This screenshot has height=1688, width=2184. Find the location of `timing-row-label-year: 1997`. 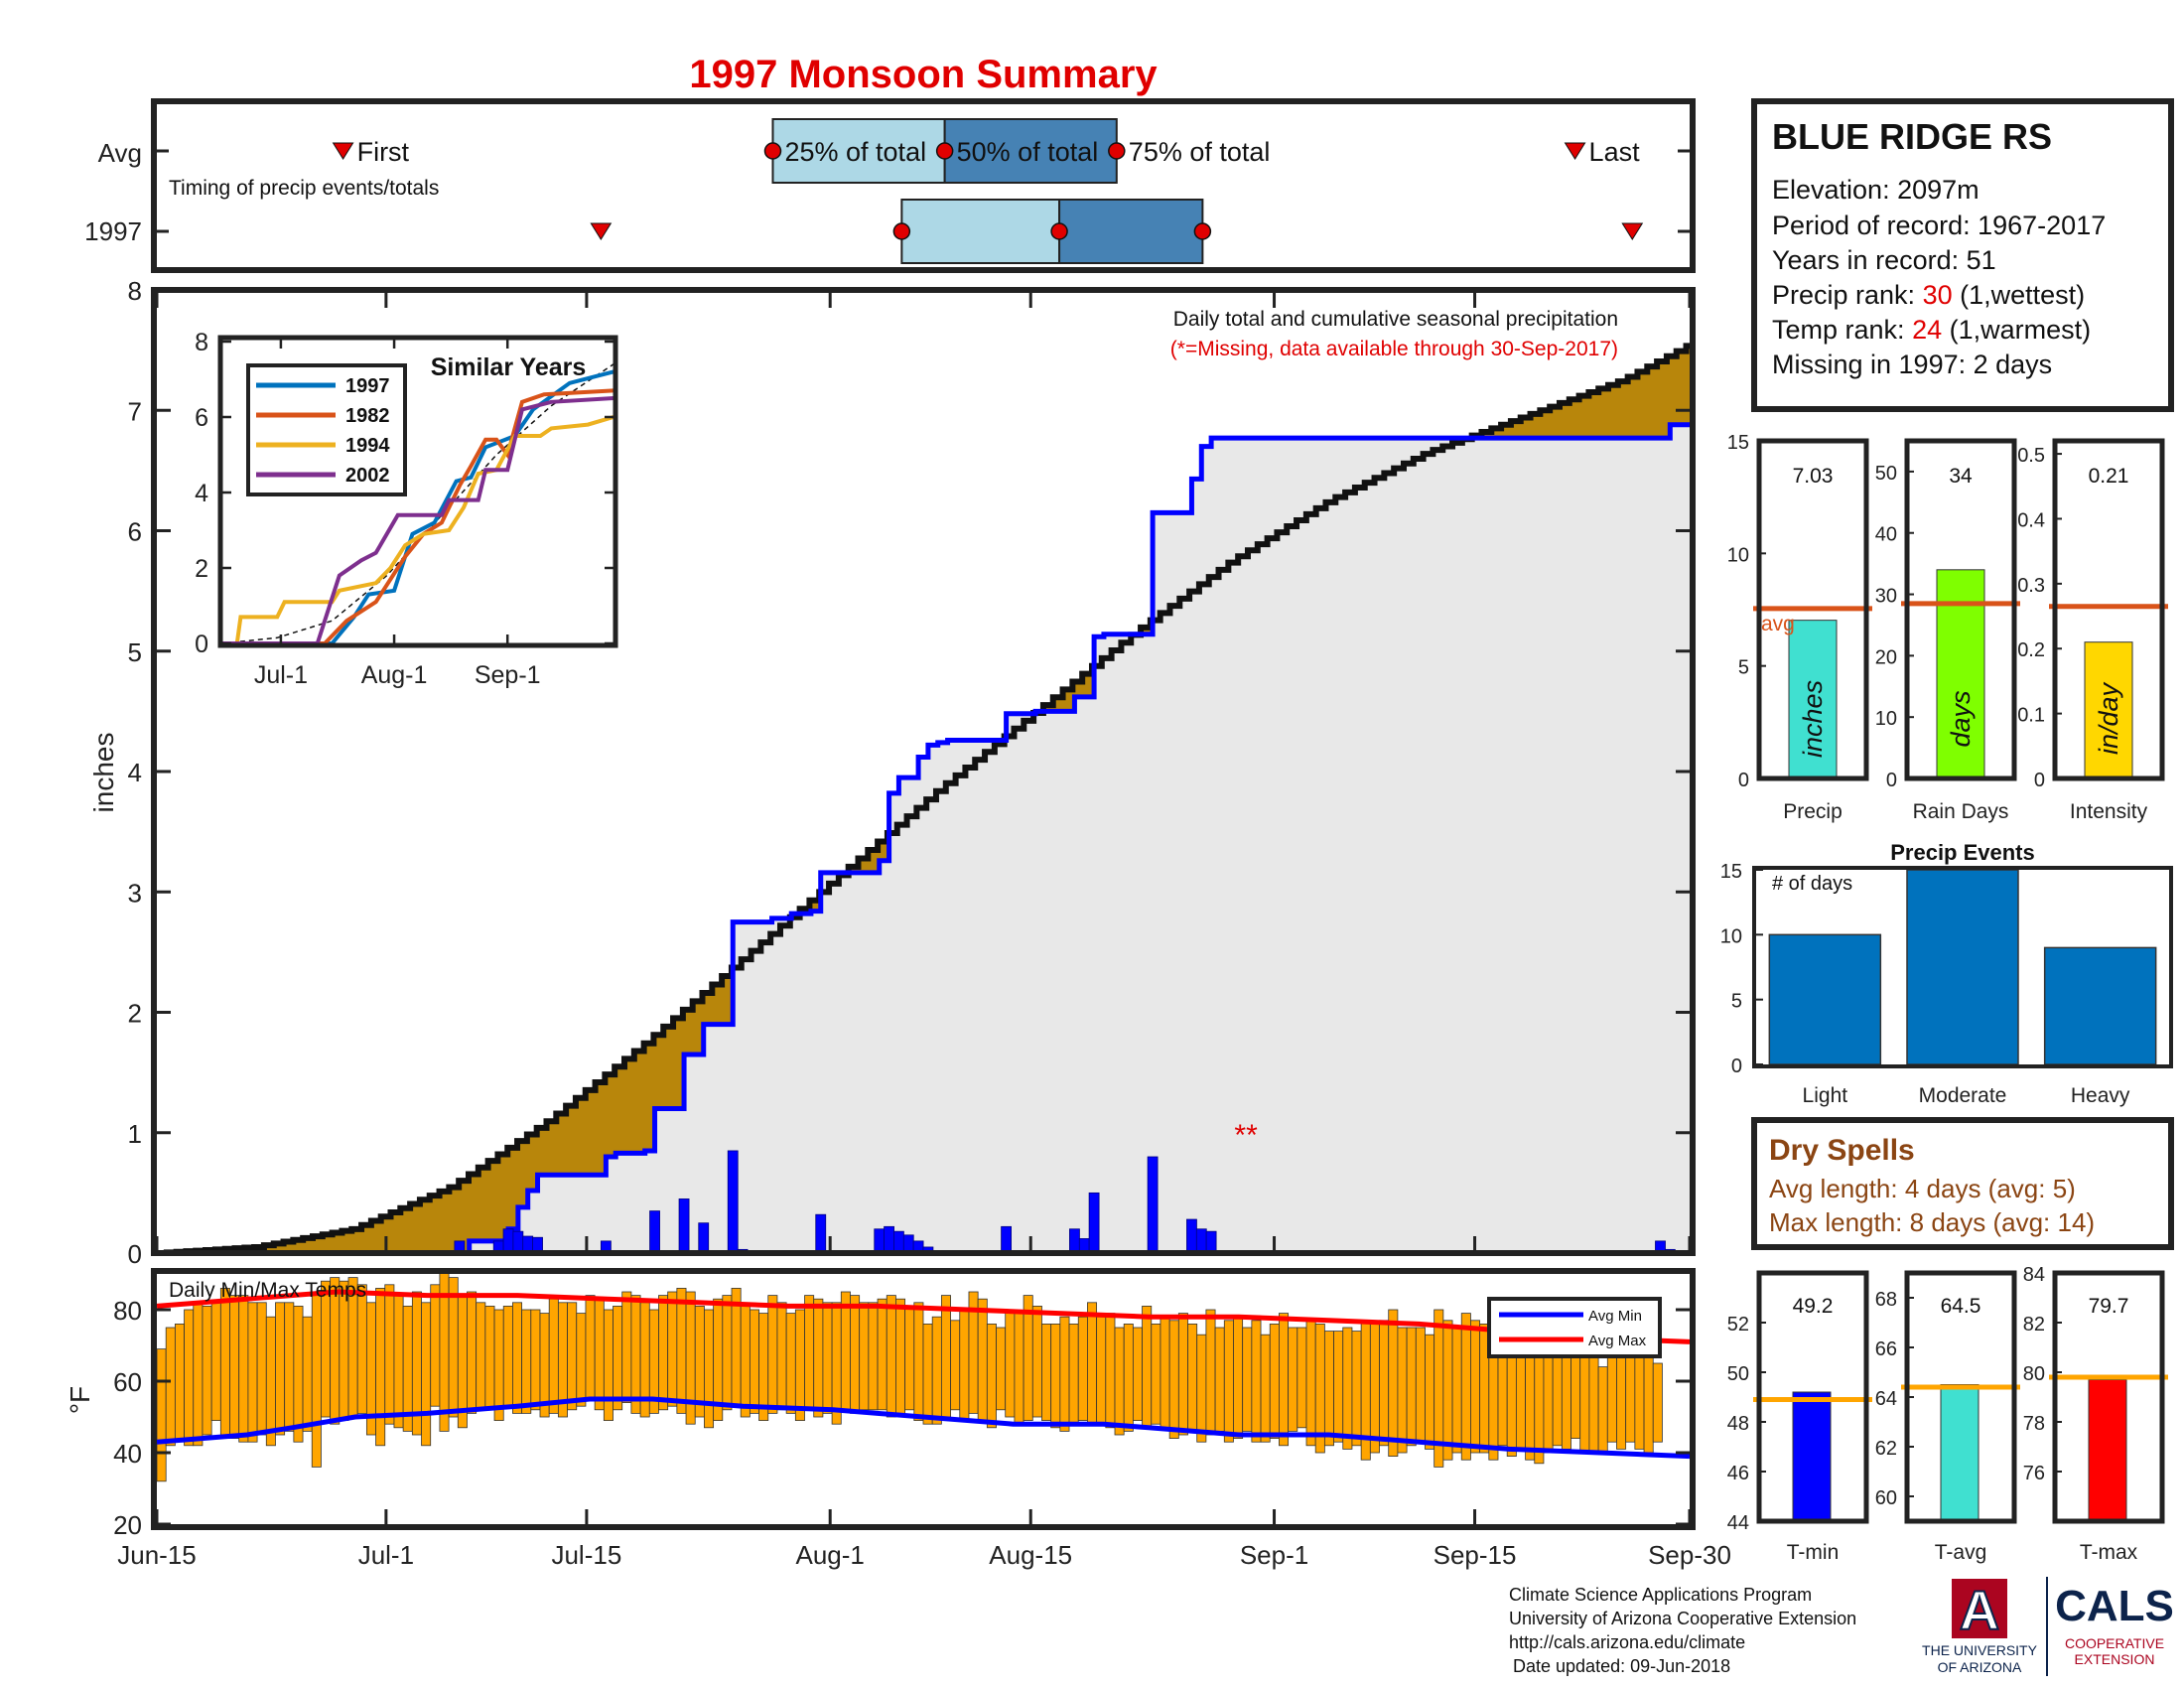

timing-row-label-year: 1997 is located at coordinates (113, 231).